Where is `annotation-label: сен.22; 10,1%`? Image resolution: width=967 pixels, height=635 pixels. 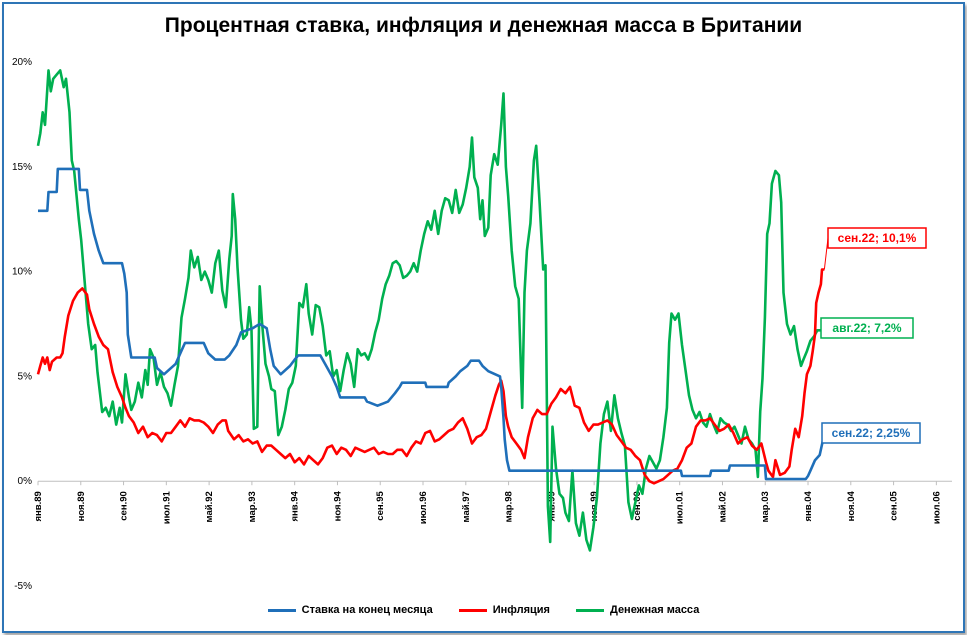
annotation-label: сен.22; 10,1% is located at coordinates (877, 238).